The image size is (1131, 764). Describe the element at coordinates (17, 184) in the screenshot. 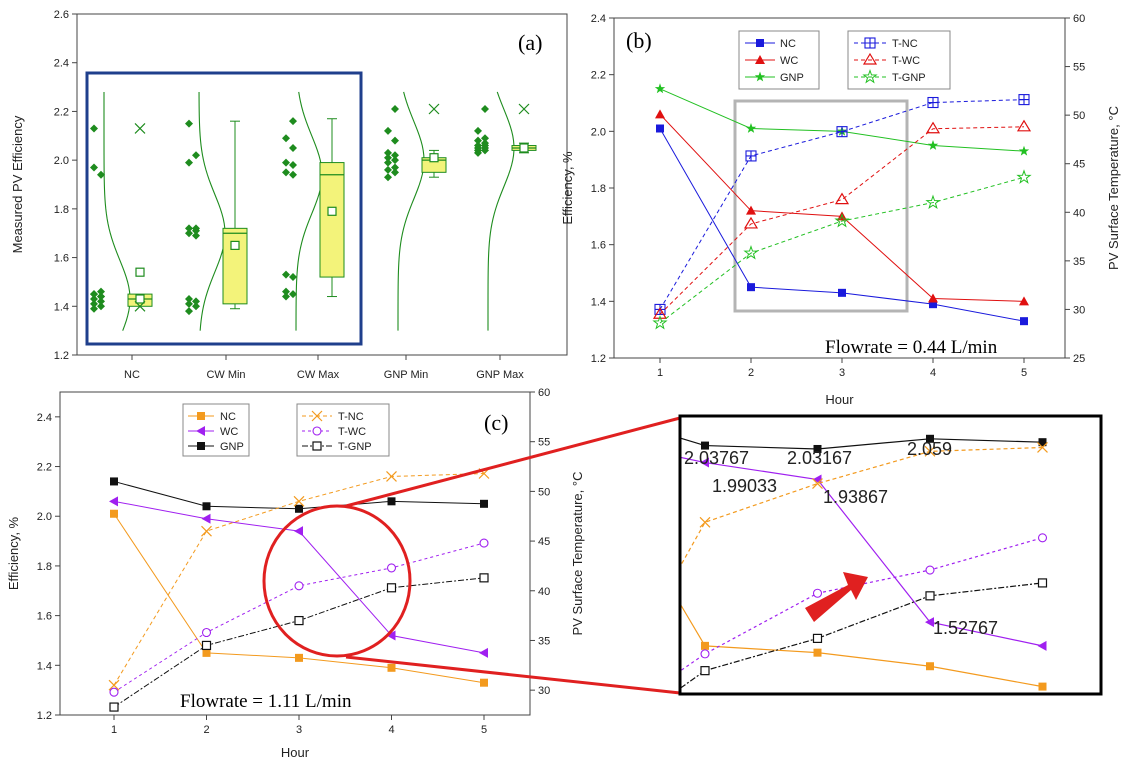

I see `y-axis-title: Measured PV Efficiency` at that location.